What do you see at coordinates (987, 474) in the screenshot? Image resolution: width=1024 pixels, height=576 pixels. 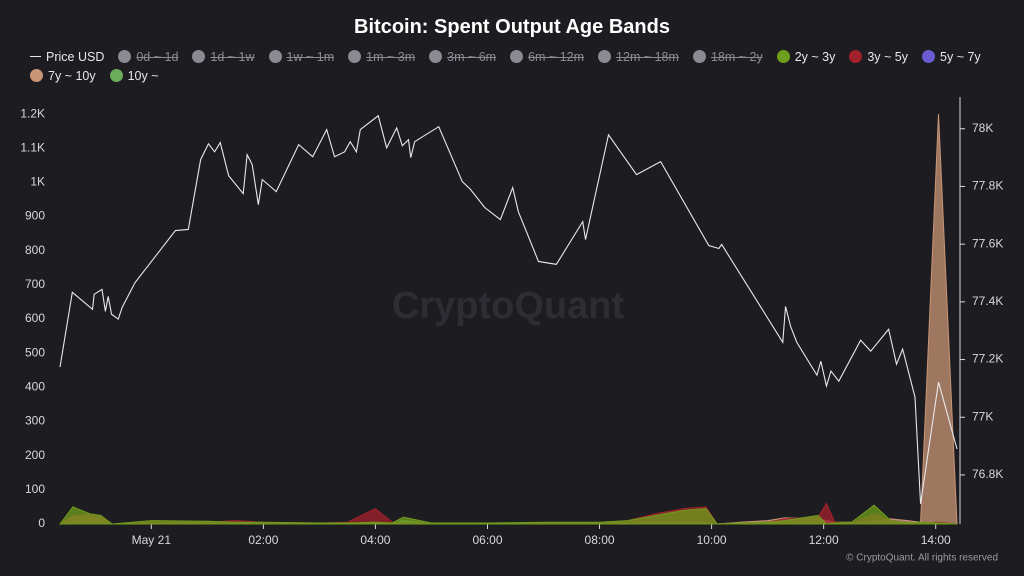 I see `y2-tick-label: 76.8K` at bounding box center [987, 474].